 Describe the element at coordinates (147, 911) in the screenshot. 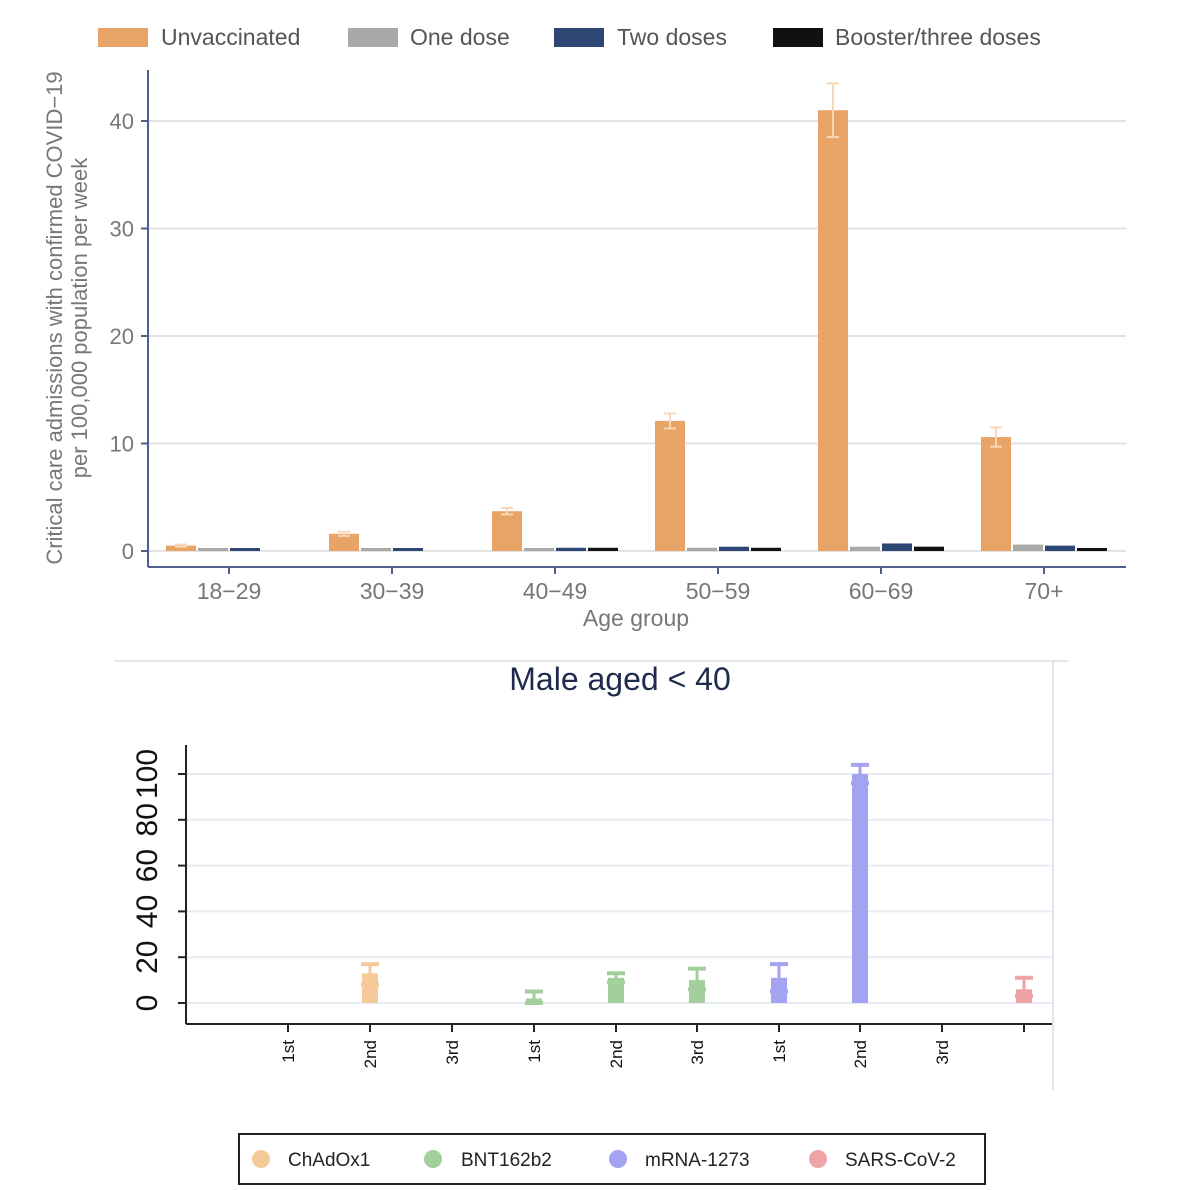

I see `chart2-y-tick-label: 40` at that location.